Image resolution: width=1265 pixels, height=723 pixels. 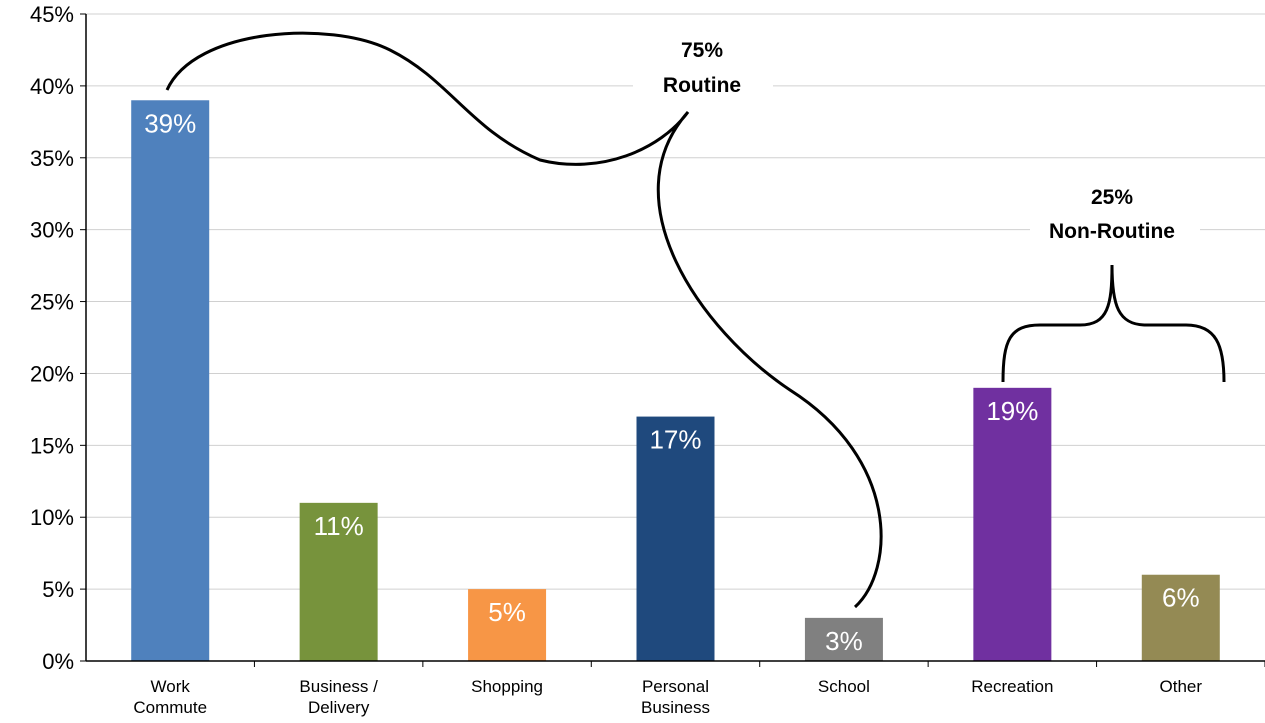 What do you see at coordinates (1112, 231) in the screenshot?
I see `non-routine-label-line2: Non-Routine` at bounding box center [1112, 231].